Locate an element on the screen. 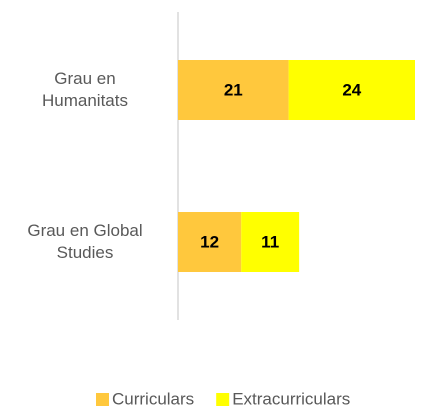 Image resolution: width=435 pixels, height=410 pixels. category-label: Grau en Global Studies is located at coordinates (85, 241).